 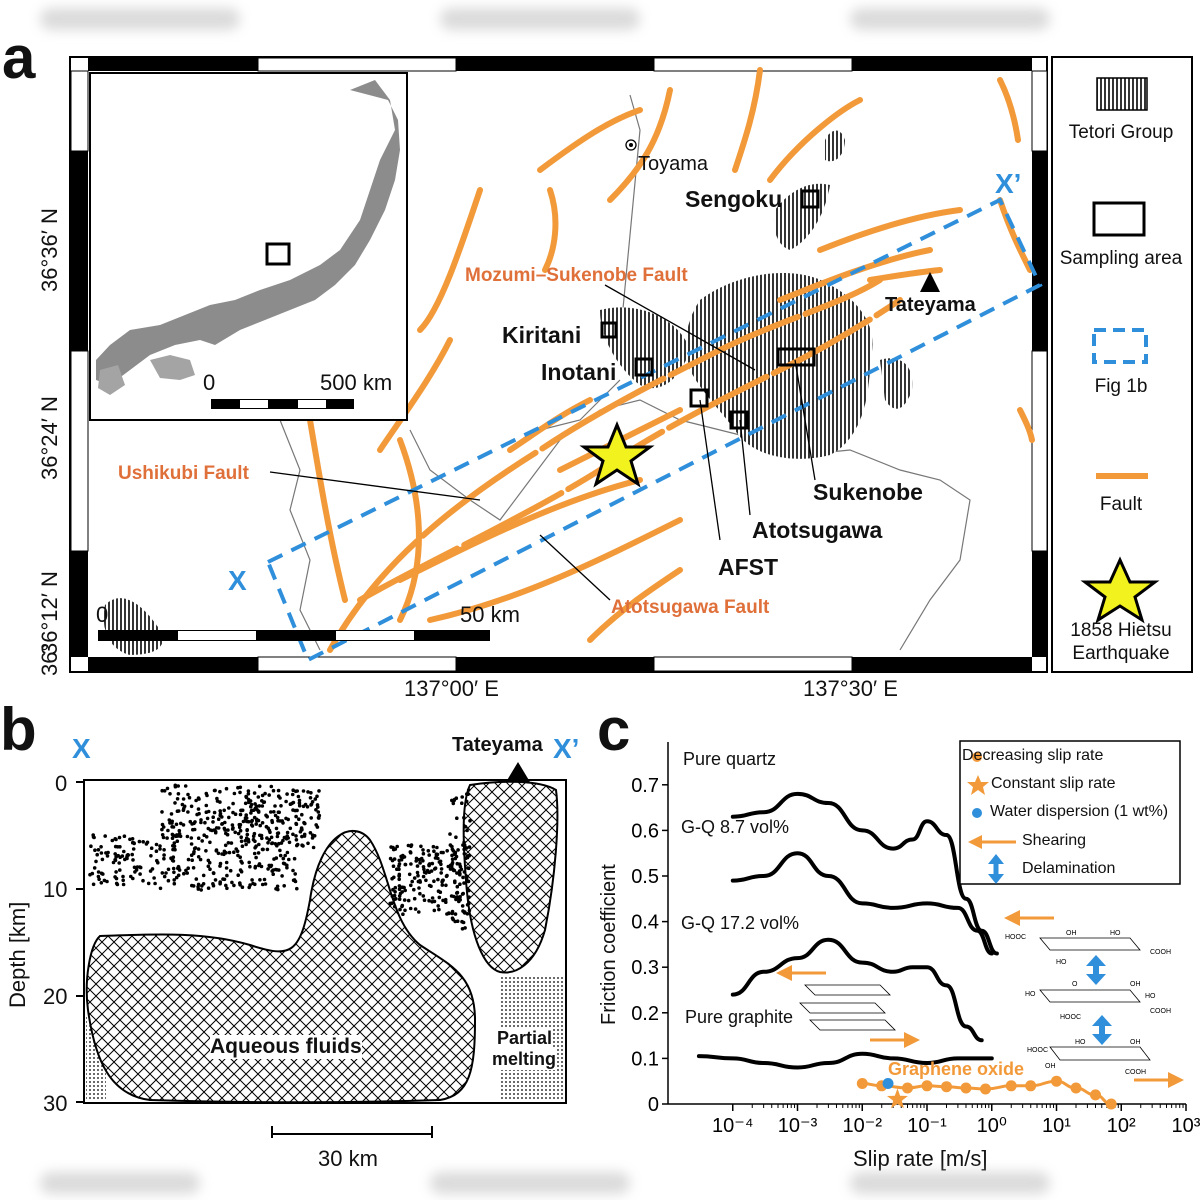 I want to click on lon-label: 137°00′ E, so click(x=451, y=688).